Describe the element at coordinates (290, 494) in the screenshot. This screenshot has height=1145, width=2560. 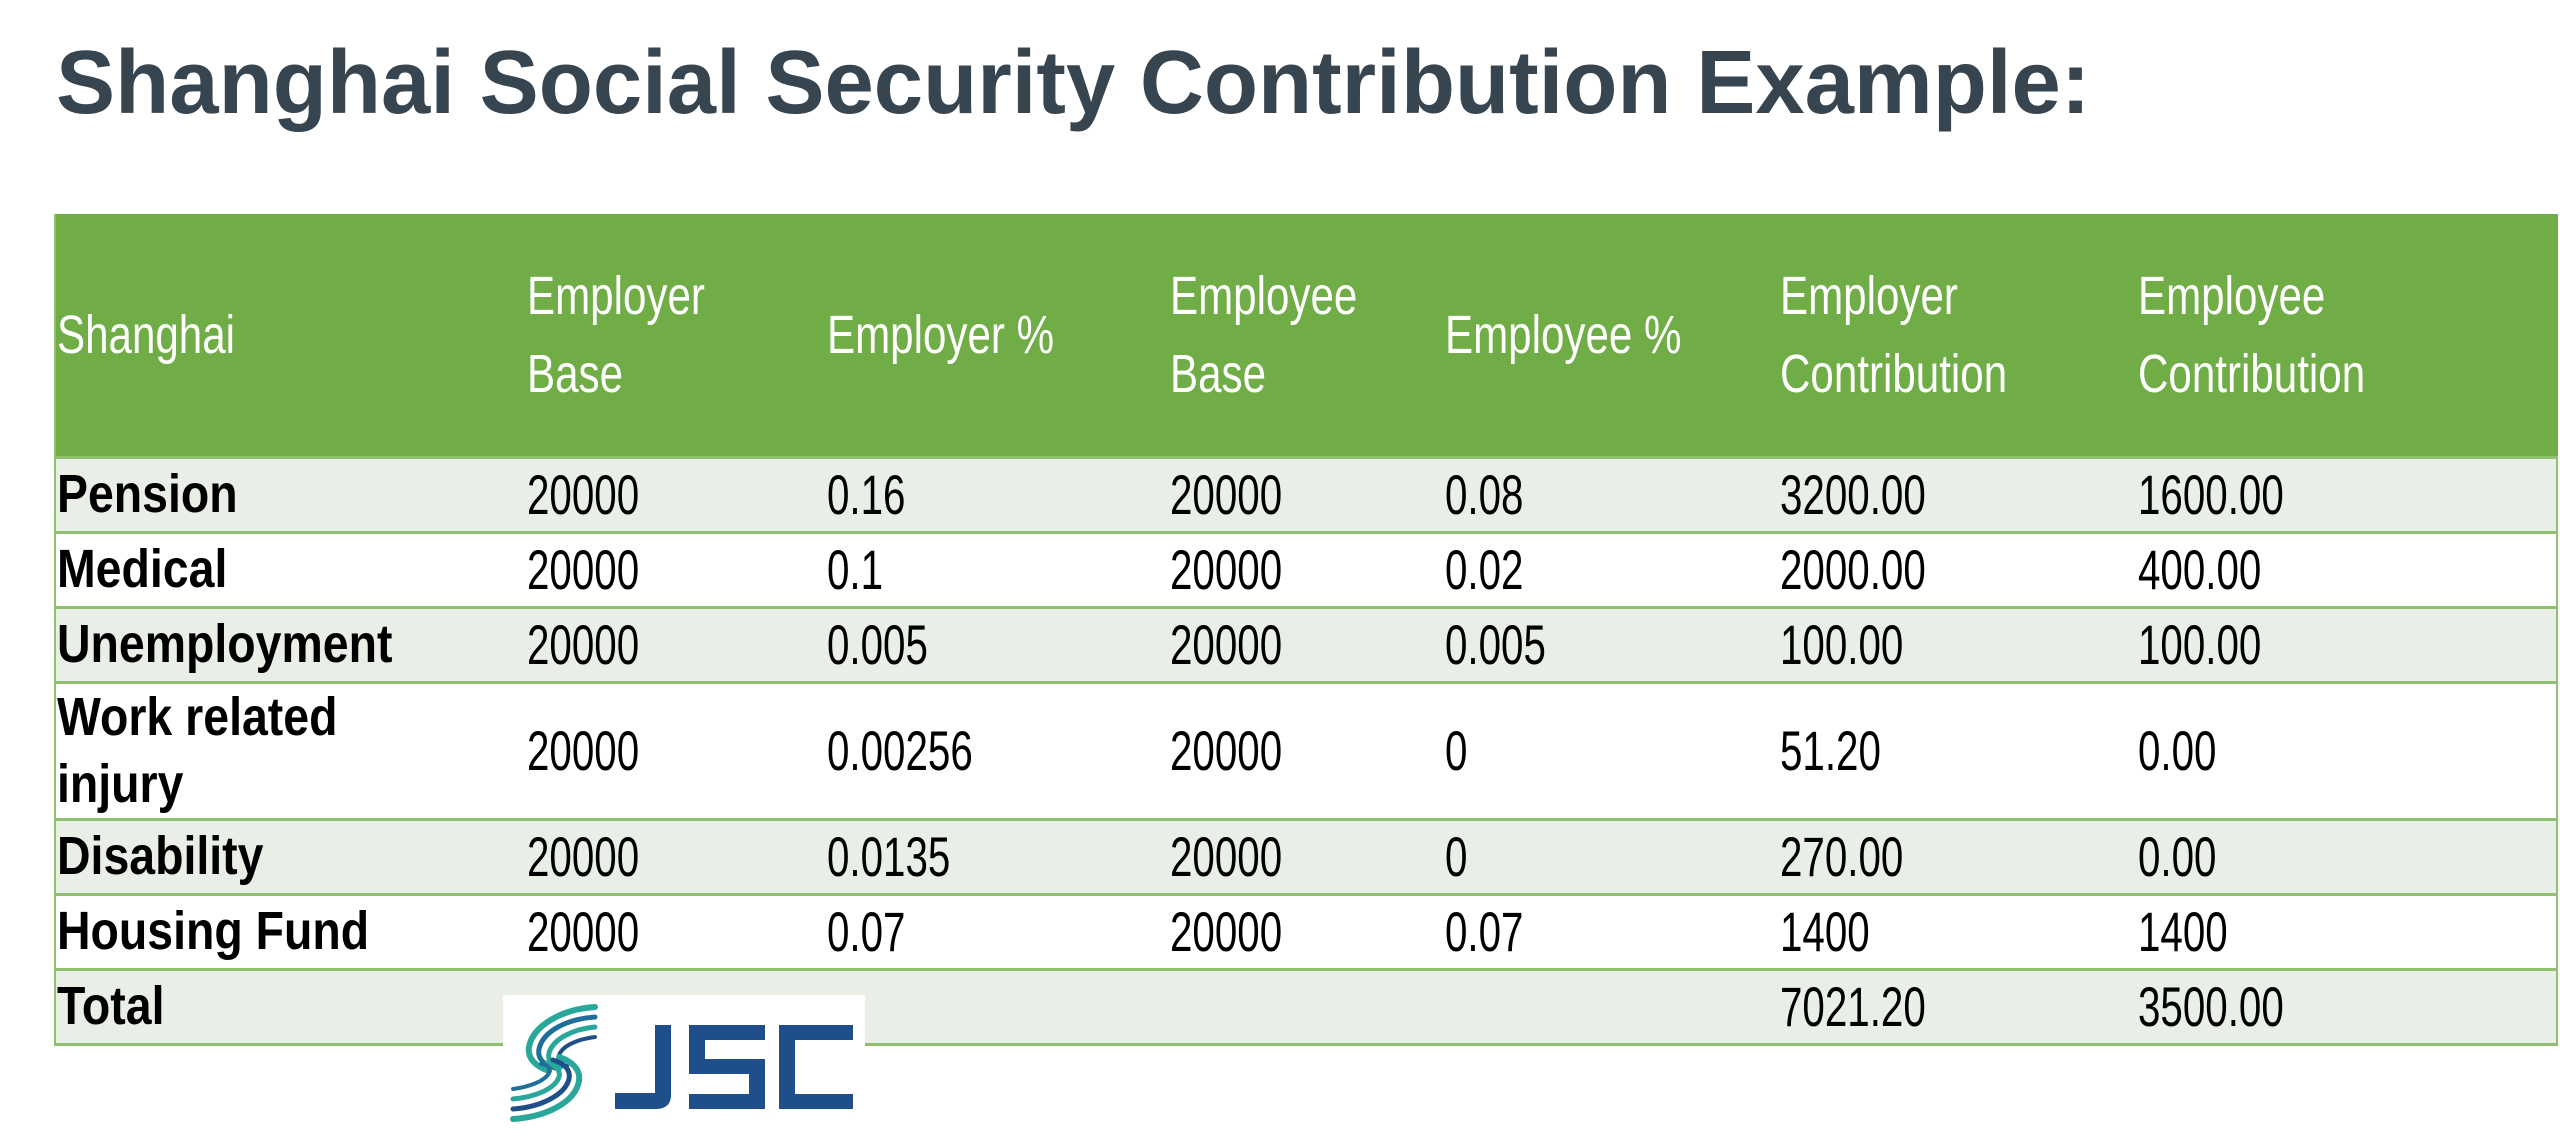
I see `row-label: Pension` at that location.